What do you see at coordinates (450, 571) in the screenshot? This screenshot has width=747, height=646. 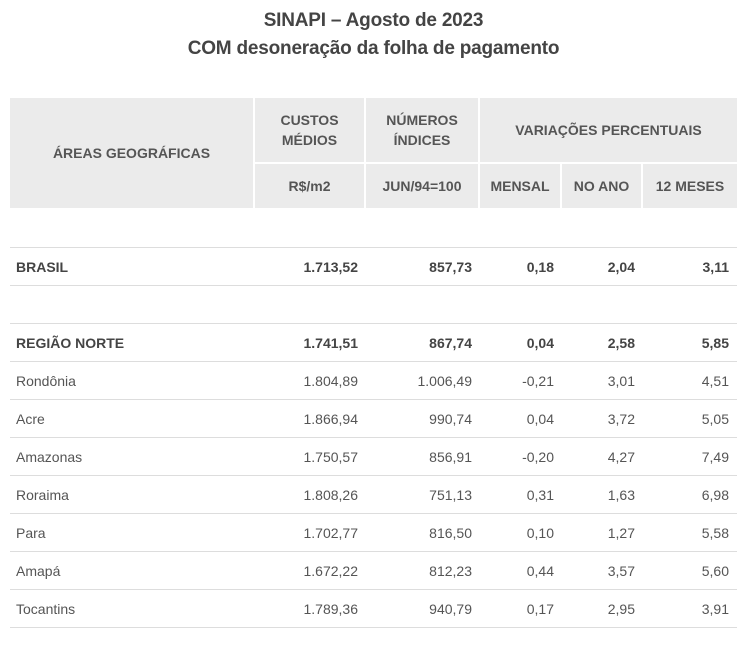 I see `cell-indice: 812,23` at bounding box center [450, 571].